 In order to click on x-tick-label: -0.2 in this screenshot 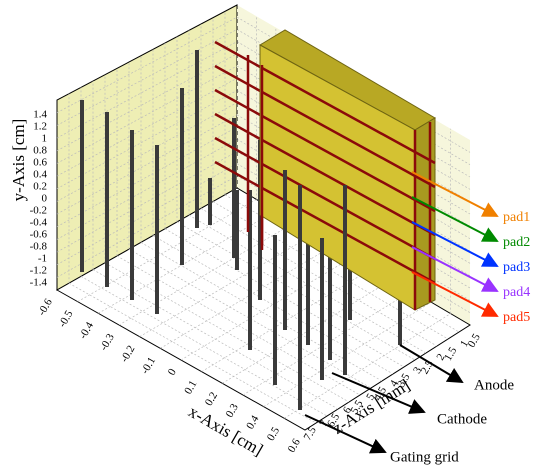, I will do `click(127, 353)`.